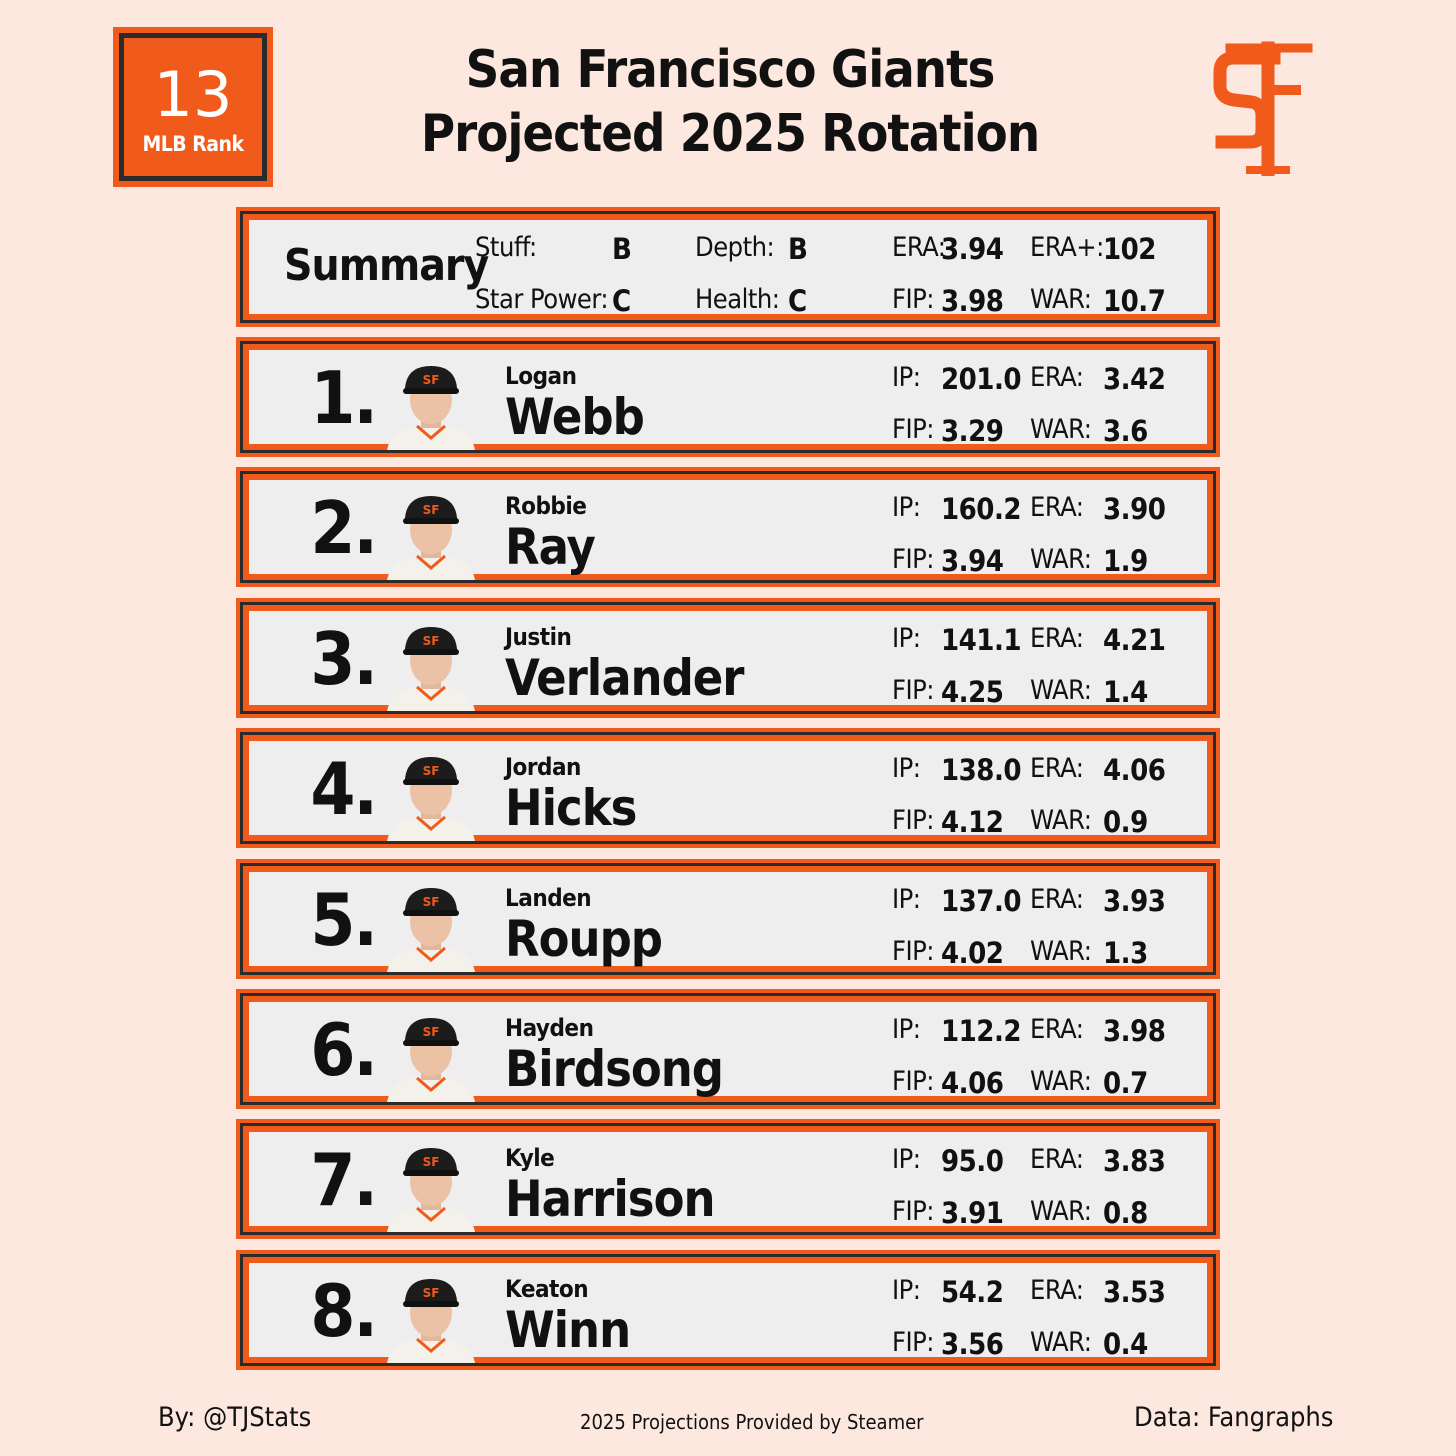 Image resolution: width=1456 pixels, height=1456 pixels. Describe the element at coordinates (575, 417) in the screenshot. I see `player-last-name: Webb` at that location.